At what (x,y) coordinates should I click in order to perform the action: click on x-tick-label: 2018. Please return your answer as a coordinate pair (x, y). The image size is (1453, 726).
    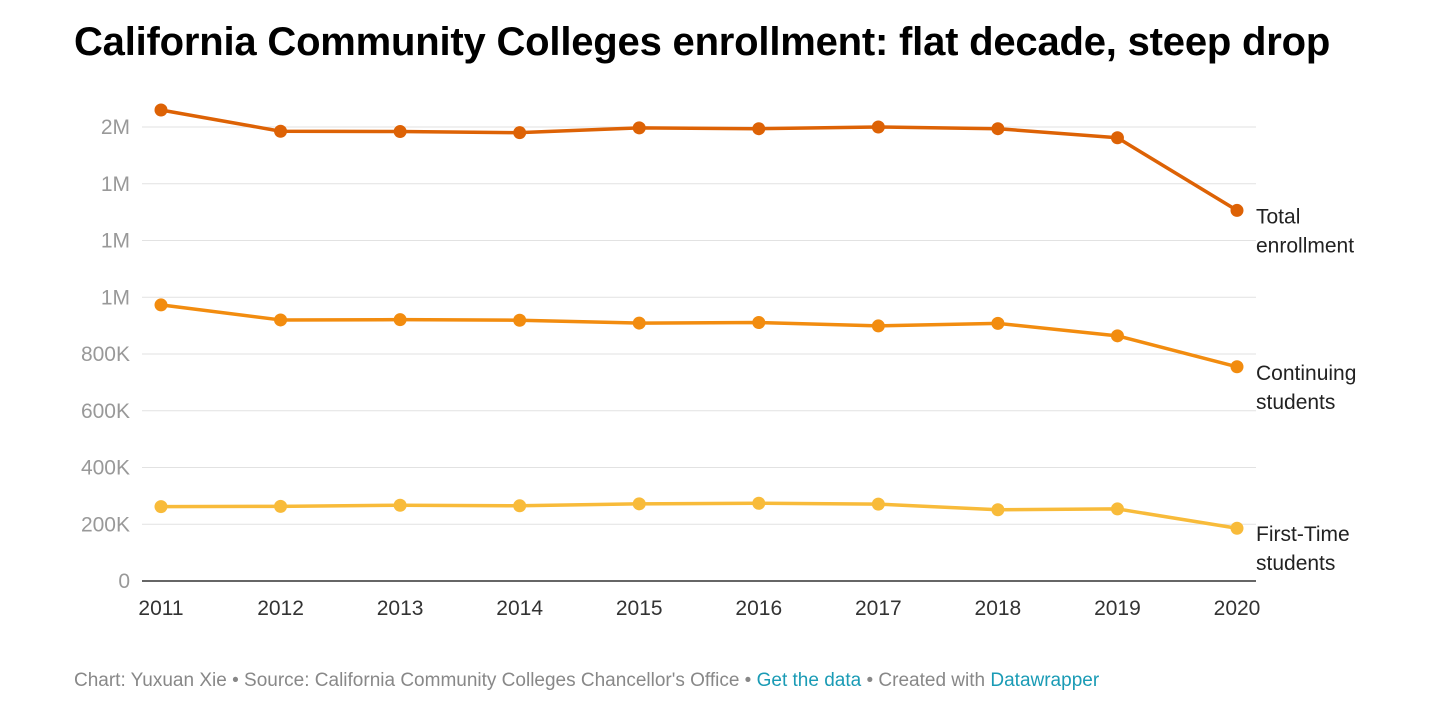
    Looking at the image, I should click on (998, 608).